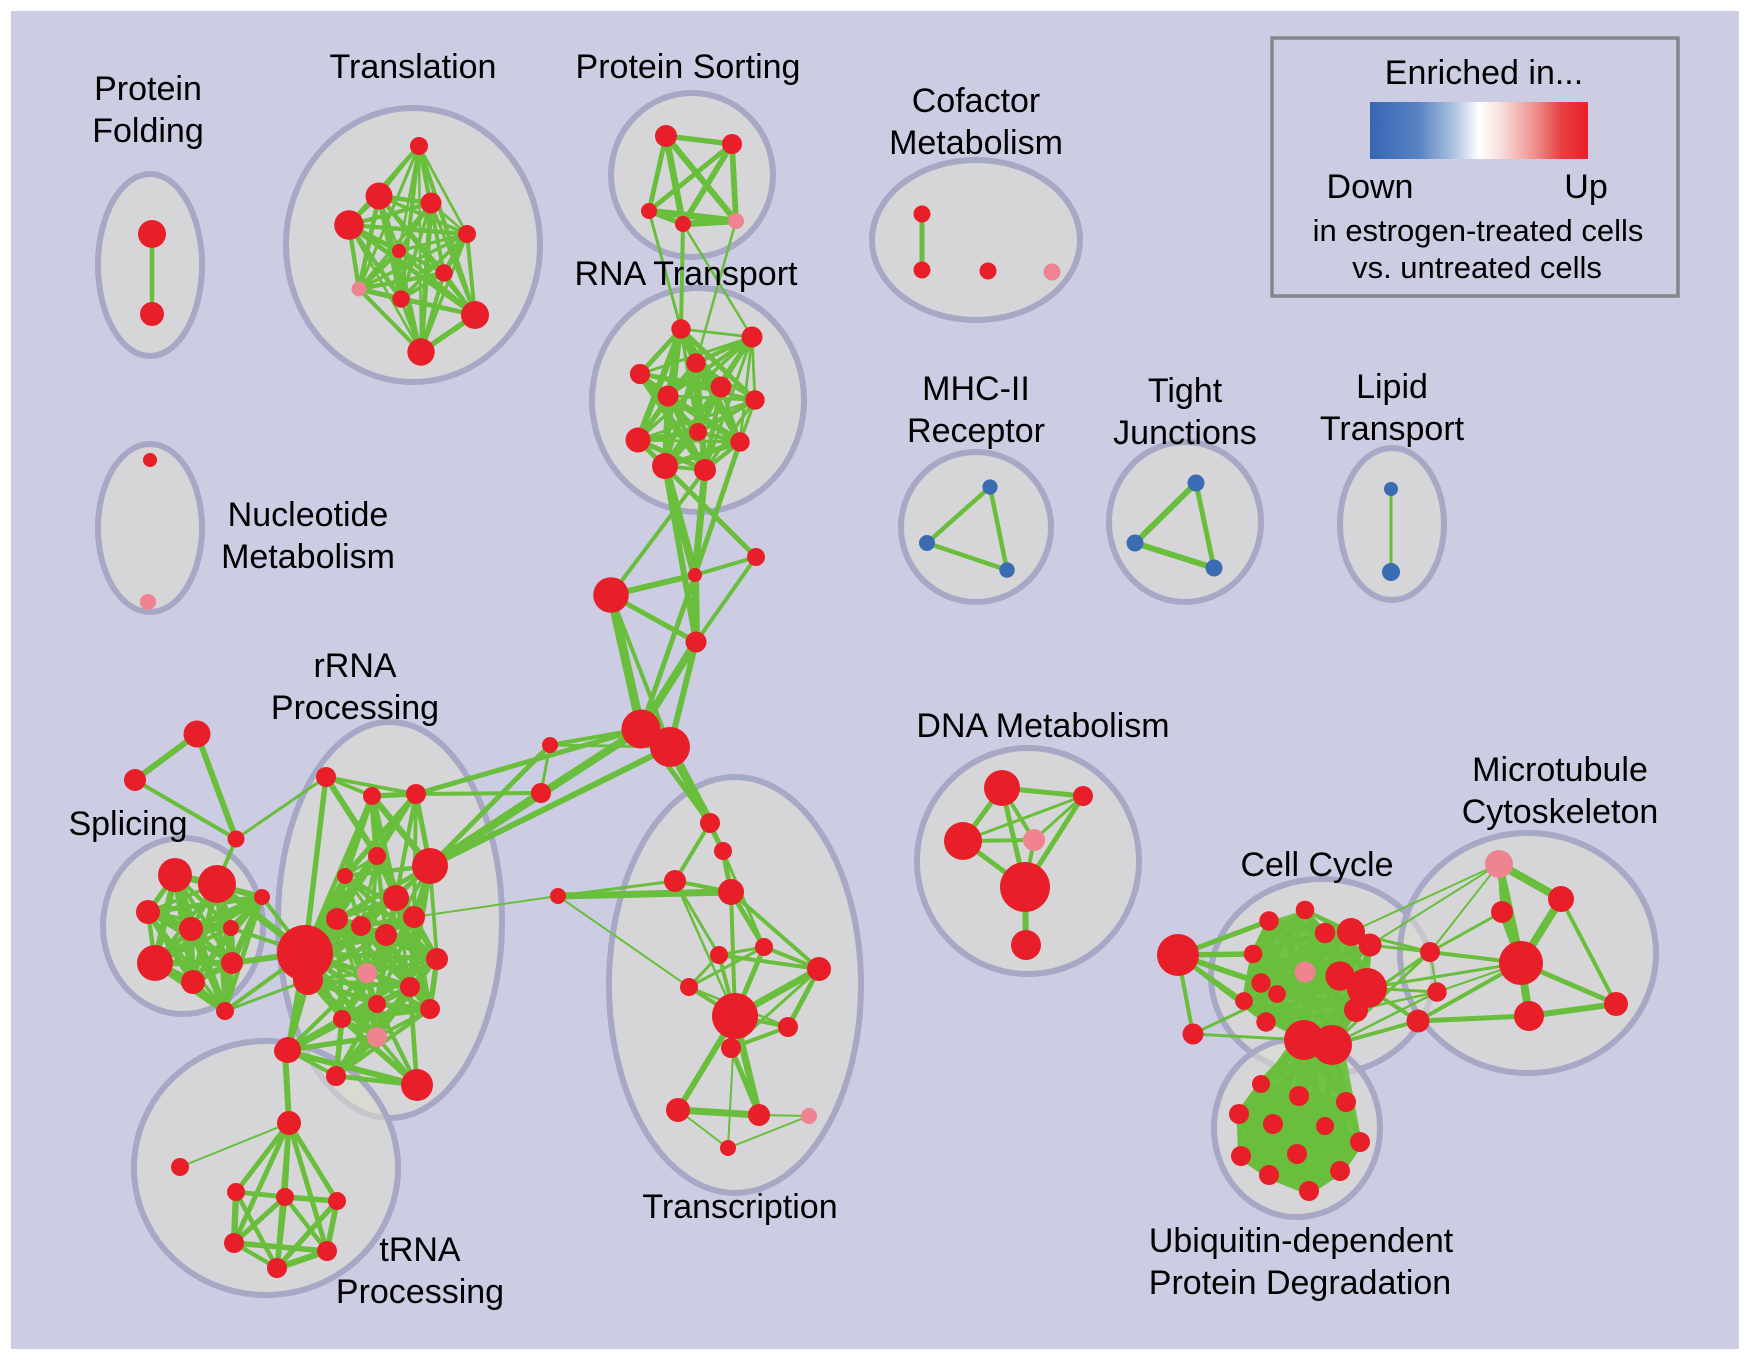 The image size is (1750, 1360). I want to click on svg-text: Translation, so click(413, 67).